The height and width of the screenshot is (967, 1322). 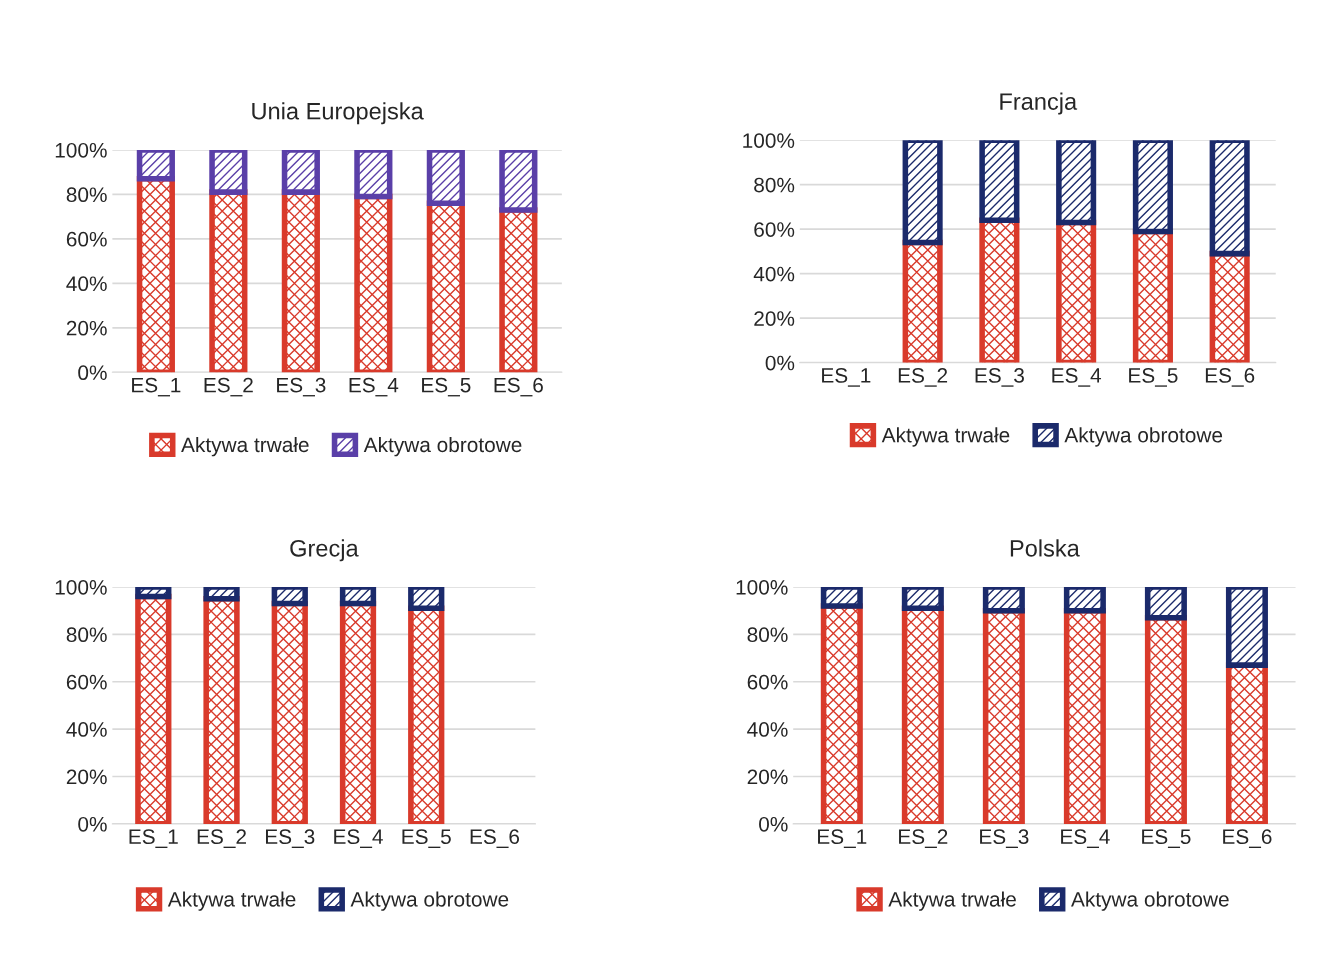 I want to click on chart-title: Unia Europejska, so click(x=338, y=113).